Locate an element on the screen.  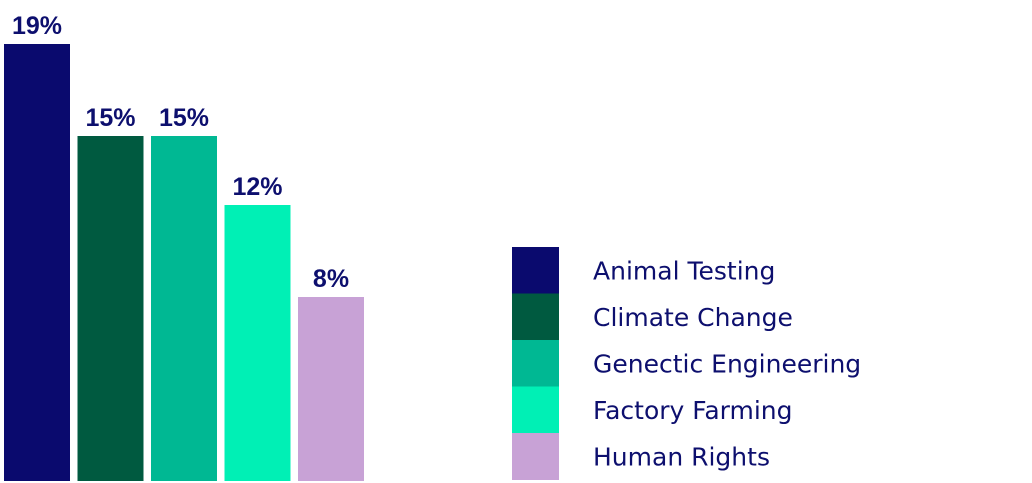
bar-genectic-engineering is located at coordinates (184, 308).